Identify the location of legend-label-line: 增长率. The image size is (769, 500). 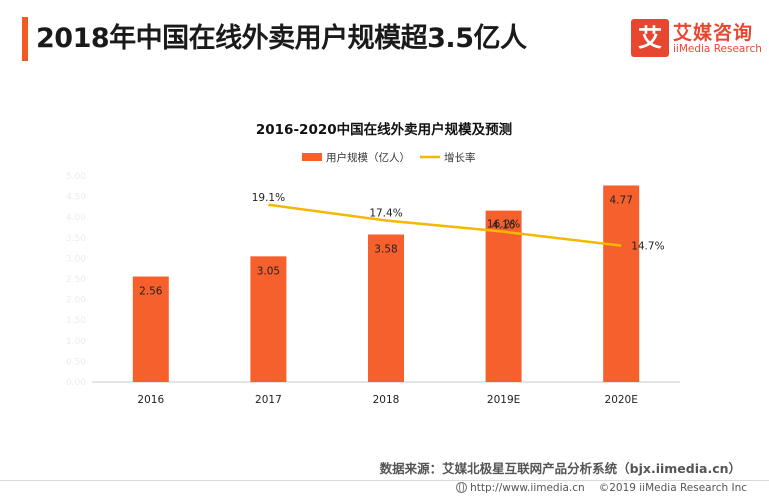
(460, 157).